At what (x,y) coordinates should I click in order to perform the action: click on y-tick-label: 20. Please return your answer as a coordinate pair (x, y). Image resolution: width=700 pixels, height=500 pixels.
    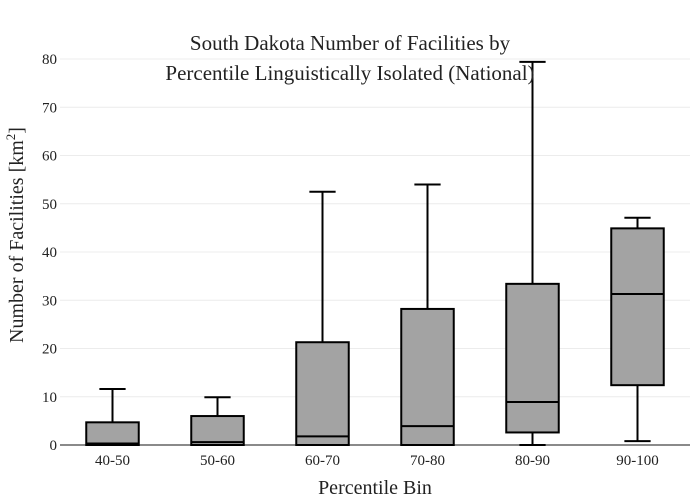
    Looking at the image, I should click on (49, 350).